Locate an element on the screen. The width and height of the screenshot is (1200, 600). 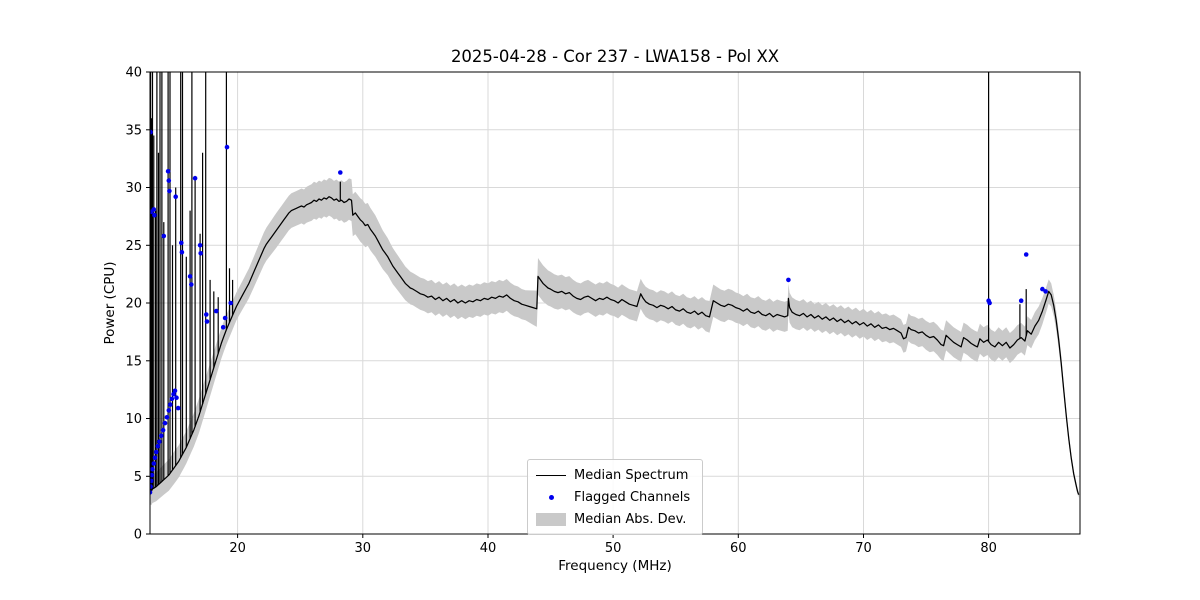
y-tick-label: 40 is located at coordinates (133, 73).